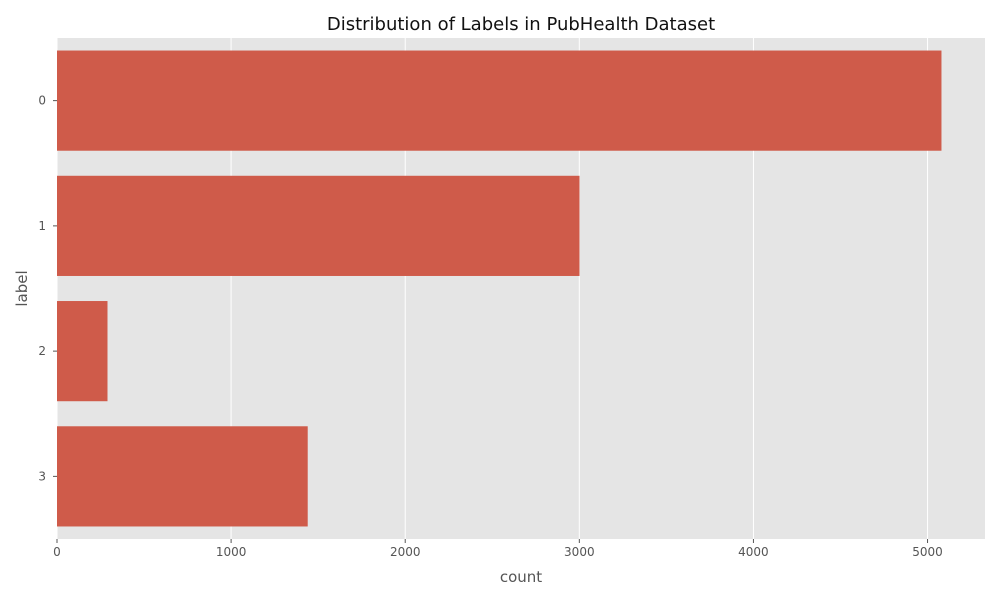  Describe the element at coordinates (579, 552) in the screenshot. I see `x-tick-label: 3000` at that location.